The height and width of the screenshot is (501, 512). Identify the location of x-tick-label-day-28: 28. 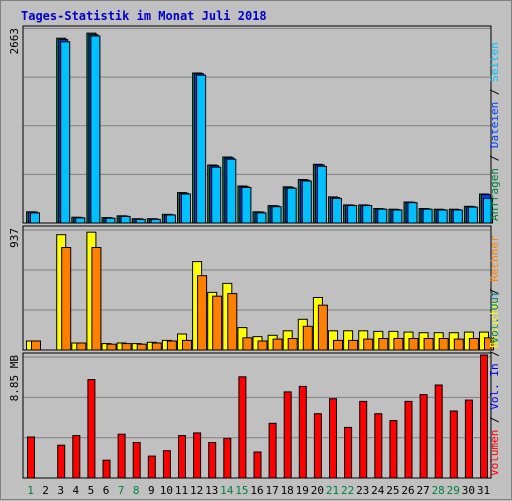
(438, 490).